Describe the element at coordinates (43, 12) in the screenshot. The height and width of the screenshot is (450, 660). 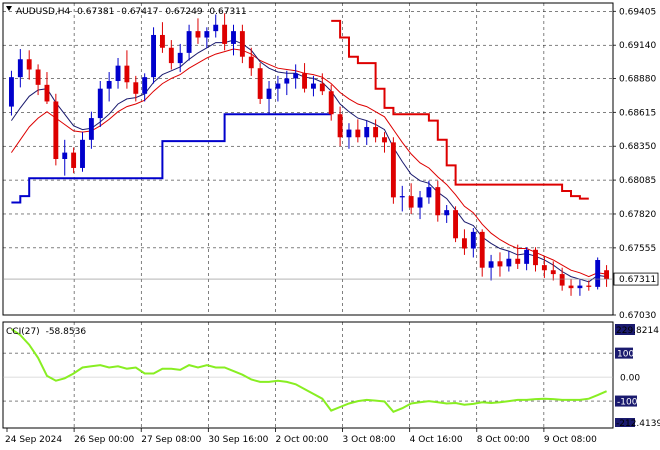
I see `symbol-label: AUDUSD,H4` at that location.